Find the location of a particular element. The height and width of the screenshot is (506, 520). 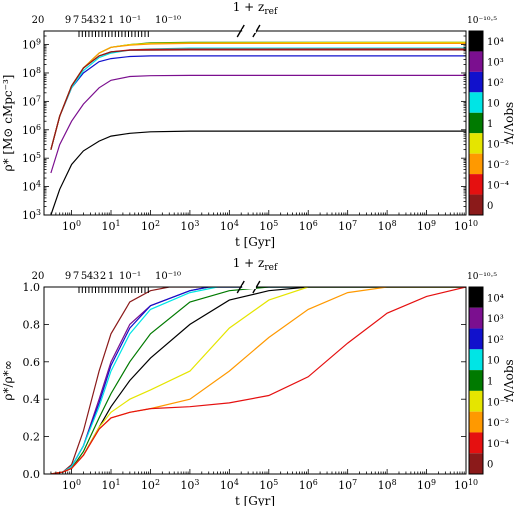

x-axis-label: t [Gyr] is located at coordinates (255, 242).